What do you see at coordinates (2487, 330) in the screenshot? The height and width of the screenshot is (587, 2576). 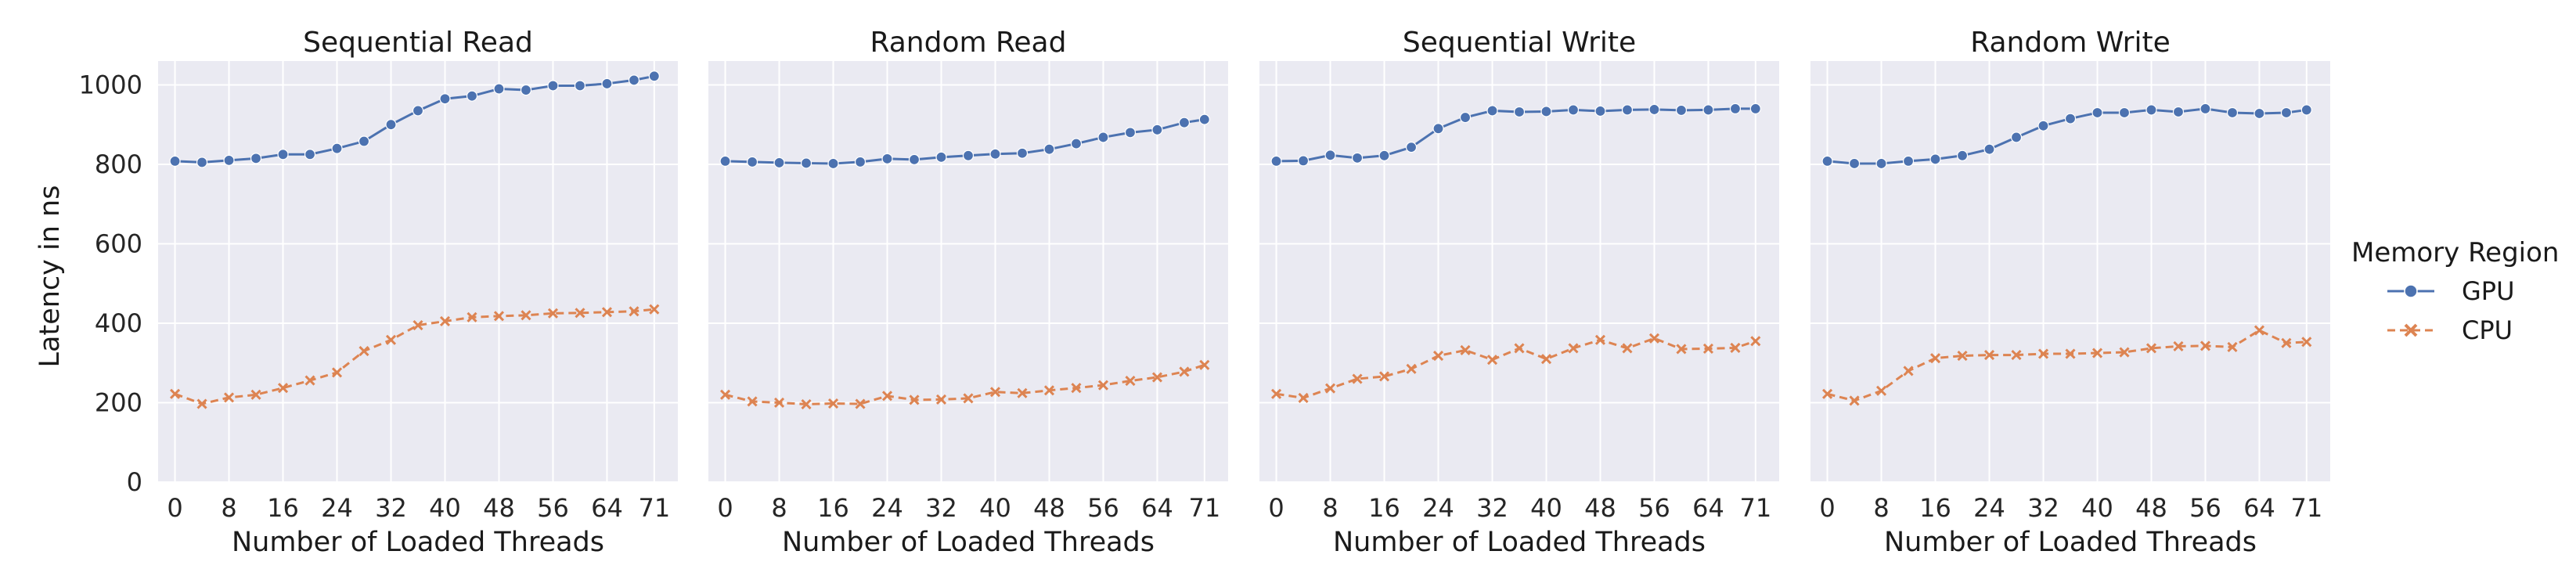 I see `legend-cpu-label: CPU` at bounding box center [2487, 330].